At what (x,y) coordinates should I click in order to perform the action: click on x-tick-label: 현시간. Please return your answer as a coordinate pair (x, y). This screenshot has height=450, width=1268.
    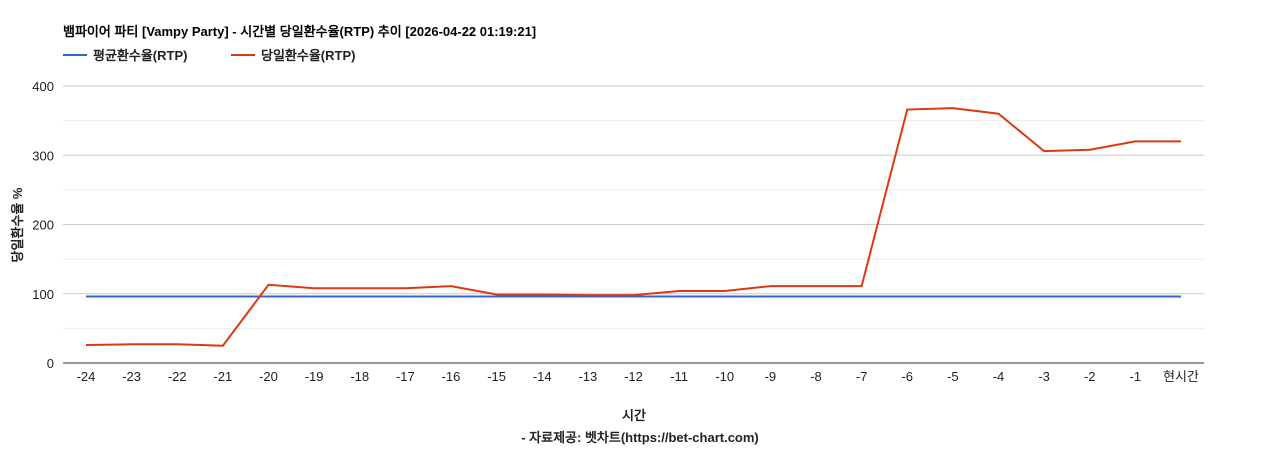
    Looking at the image, I should click on (1181, 376).